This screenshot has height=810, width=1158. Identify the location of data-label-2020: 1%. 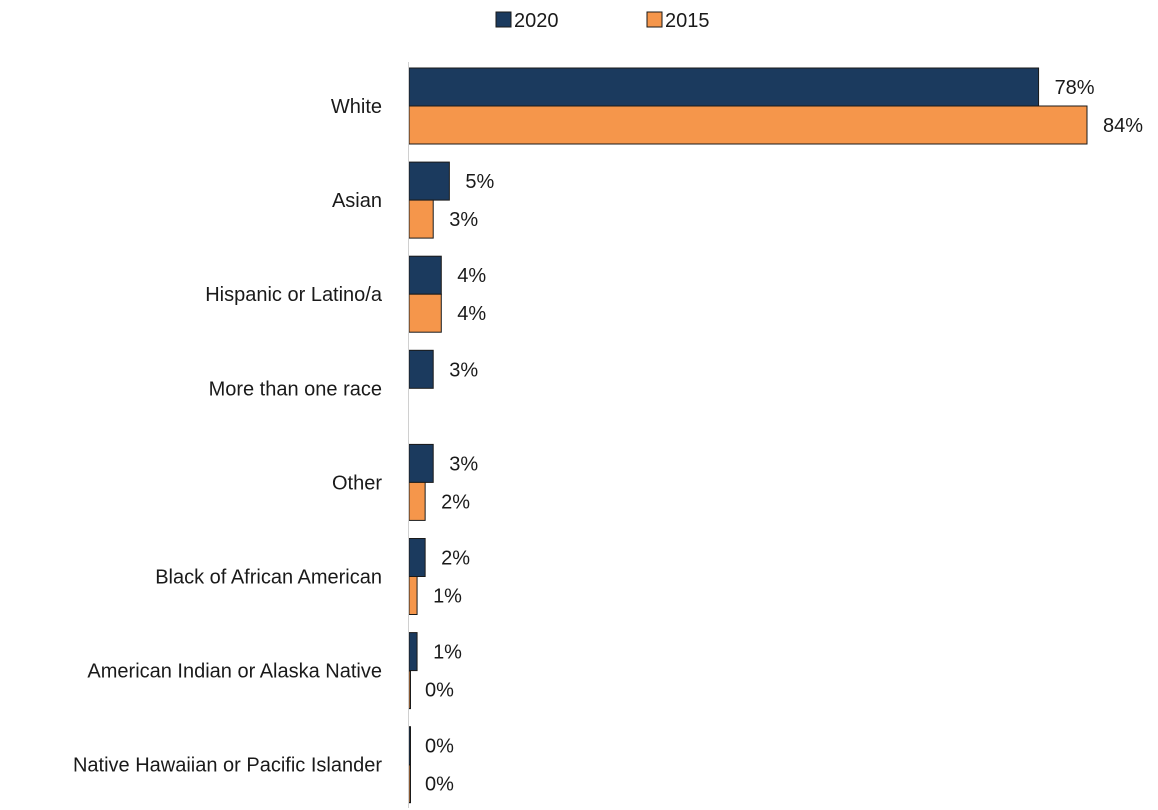
(447, 653).